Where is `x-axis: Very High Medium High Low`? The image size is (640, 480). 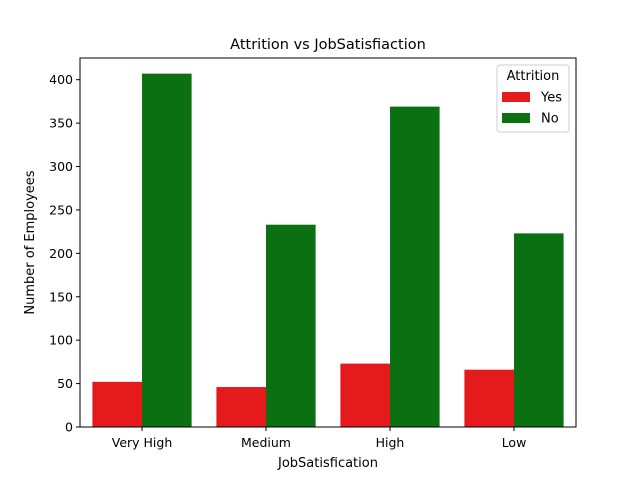
x-axis: Very High Medium High Low is located at coordinates (319, 438).